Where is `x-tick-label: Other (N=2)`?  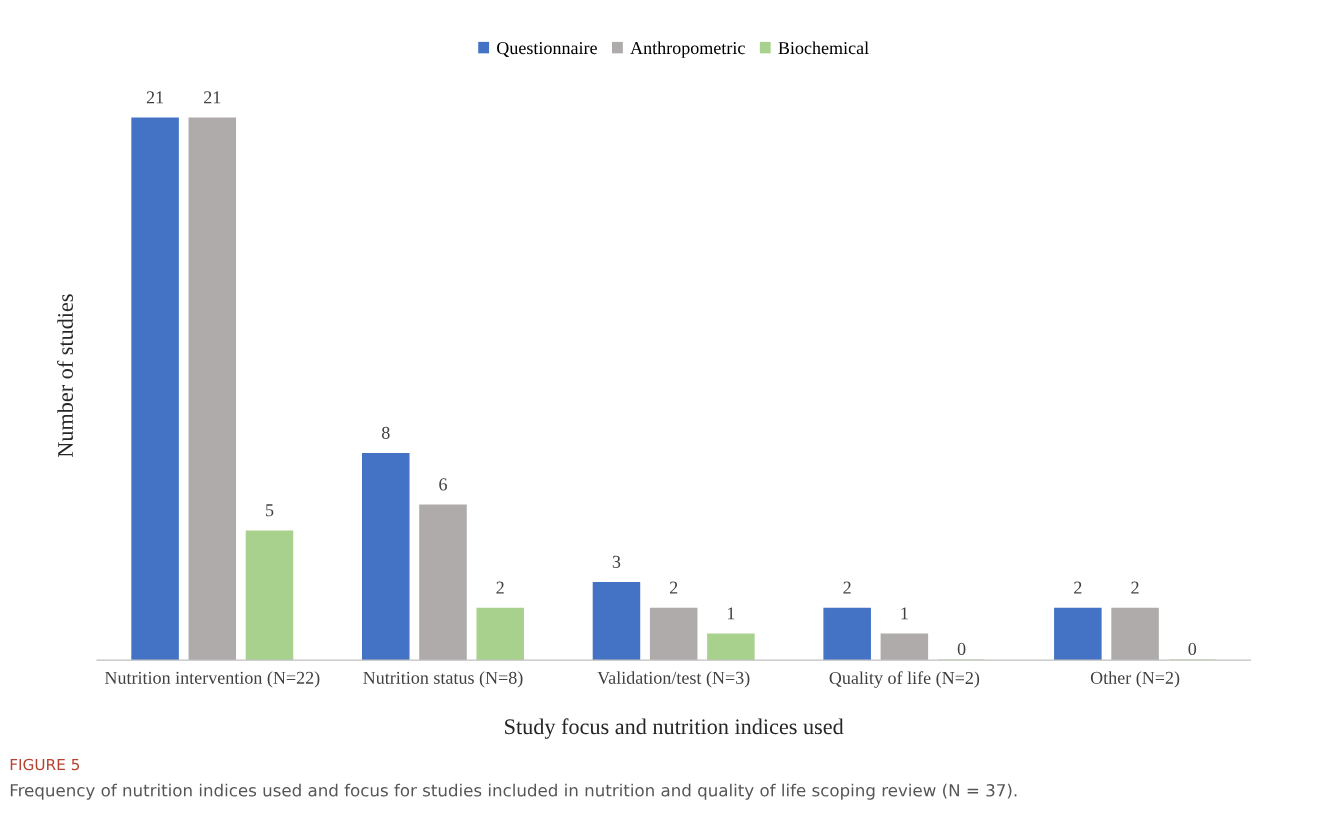
x-tick-label: Other (N=2) is located at coordinates (1135, 679).